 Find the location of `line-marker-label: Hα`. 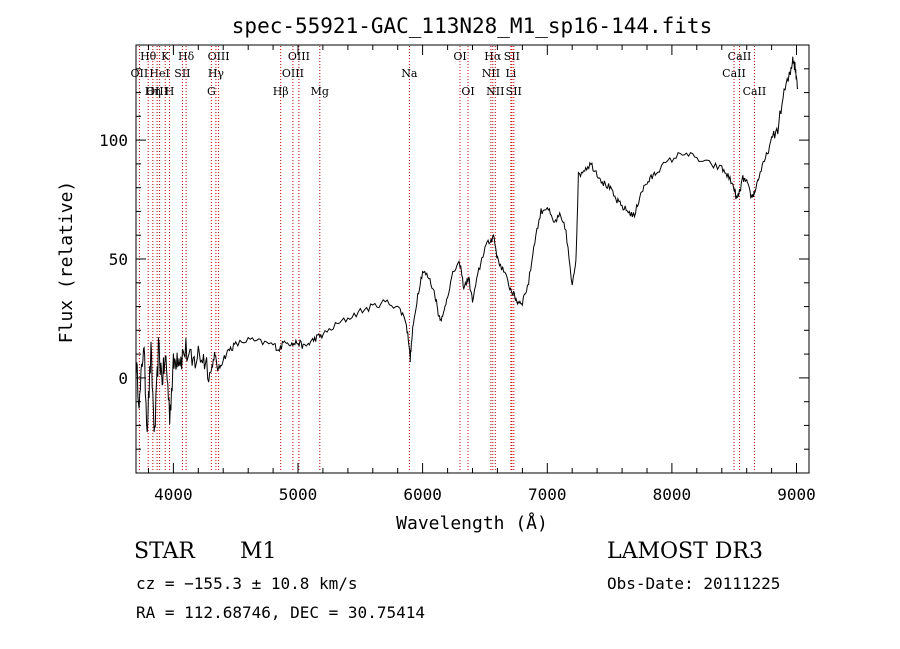

line-marker-label: Hα is located at coordinates (493, 56).